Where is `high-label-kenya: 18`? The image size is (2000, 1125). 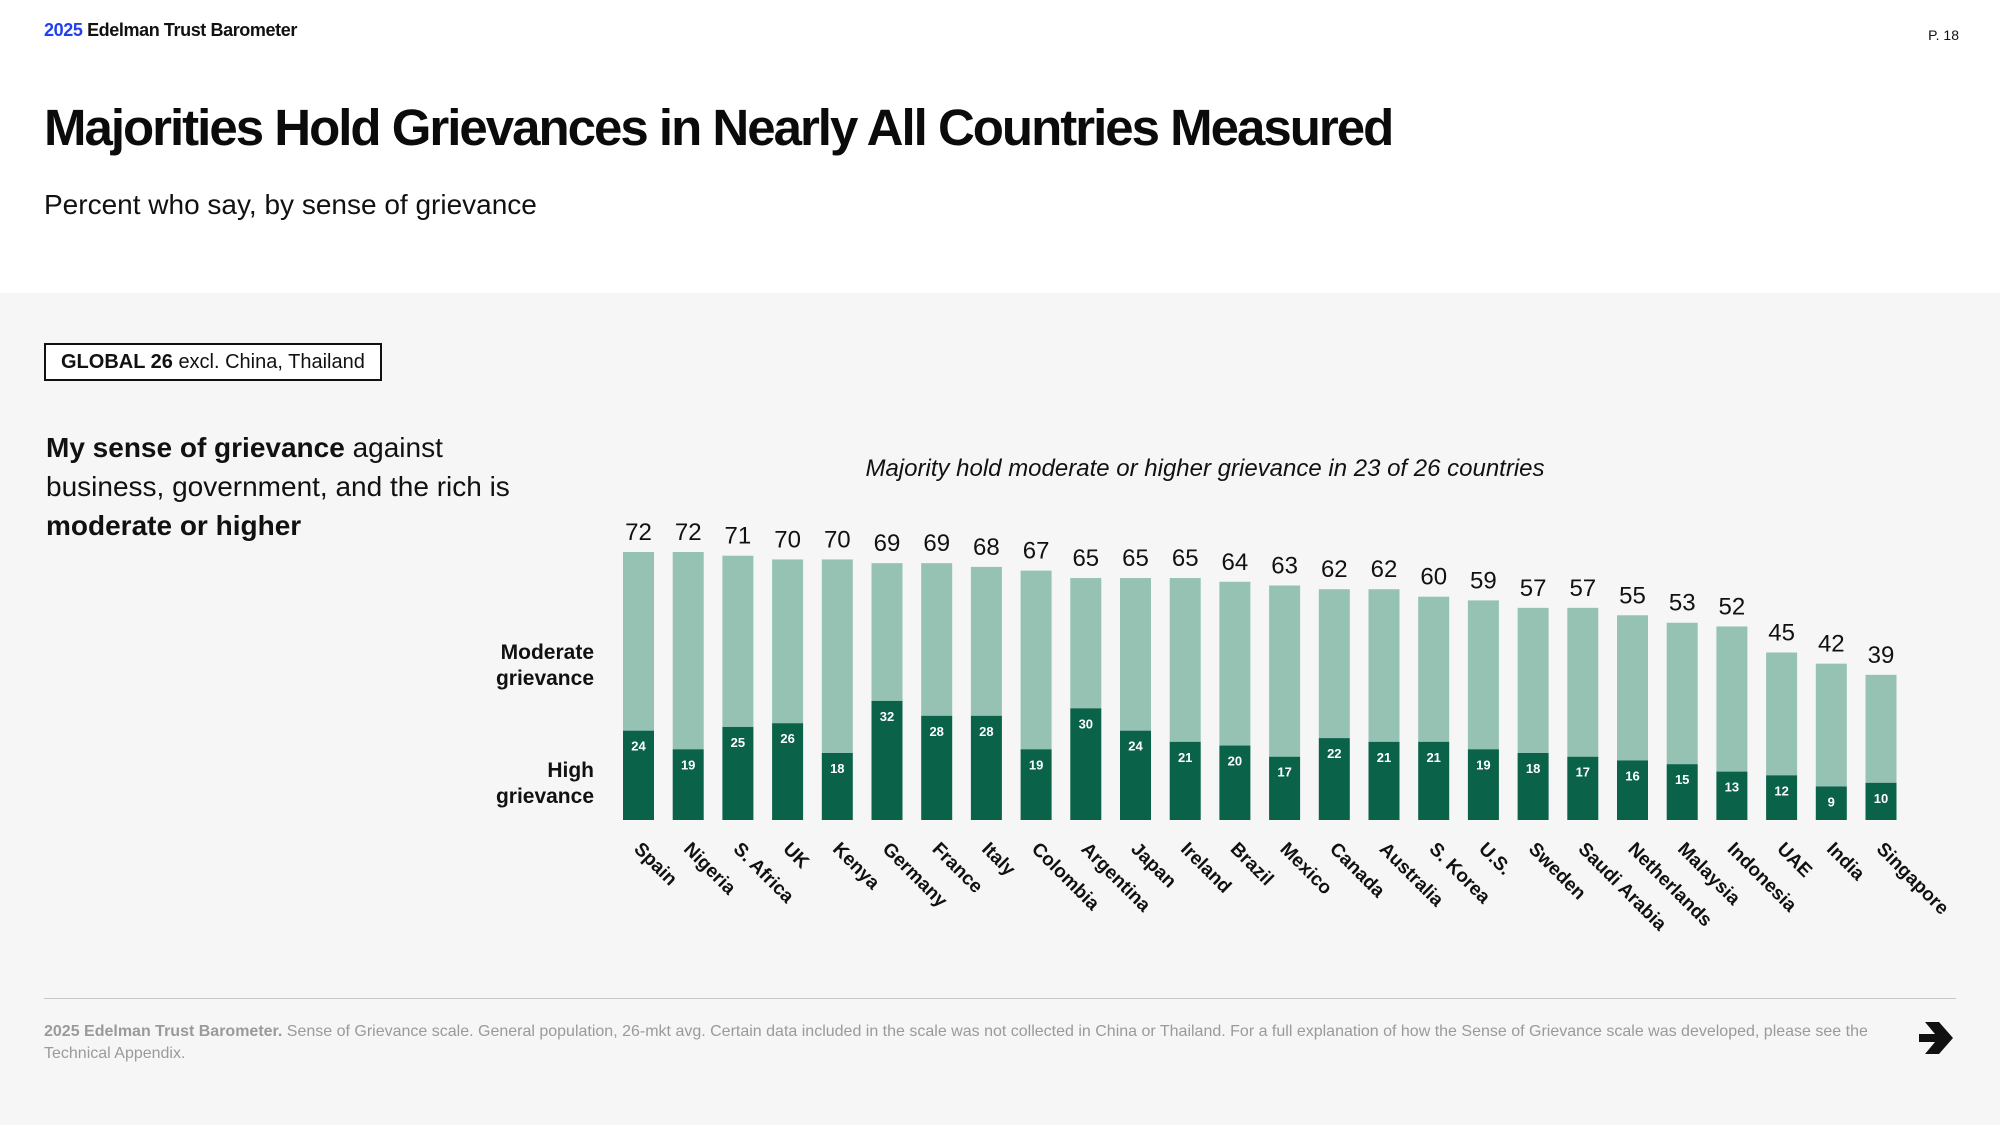 high-label-kenya: 18 is located at coordinates (837, 768).